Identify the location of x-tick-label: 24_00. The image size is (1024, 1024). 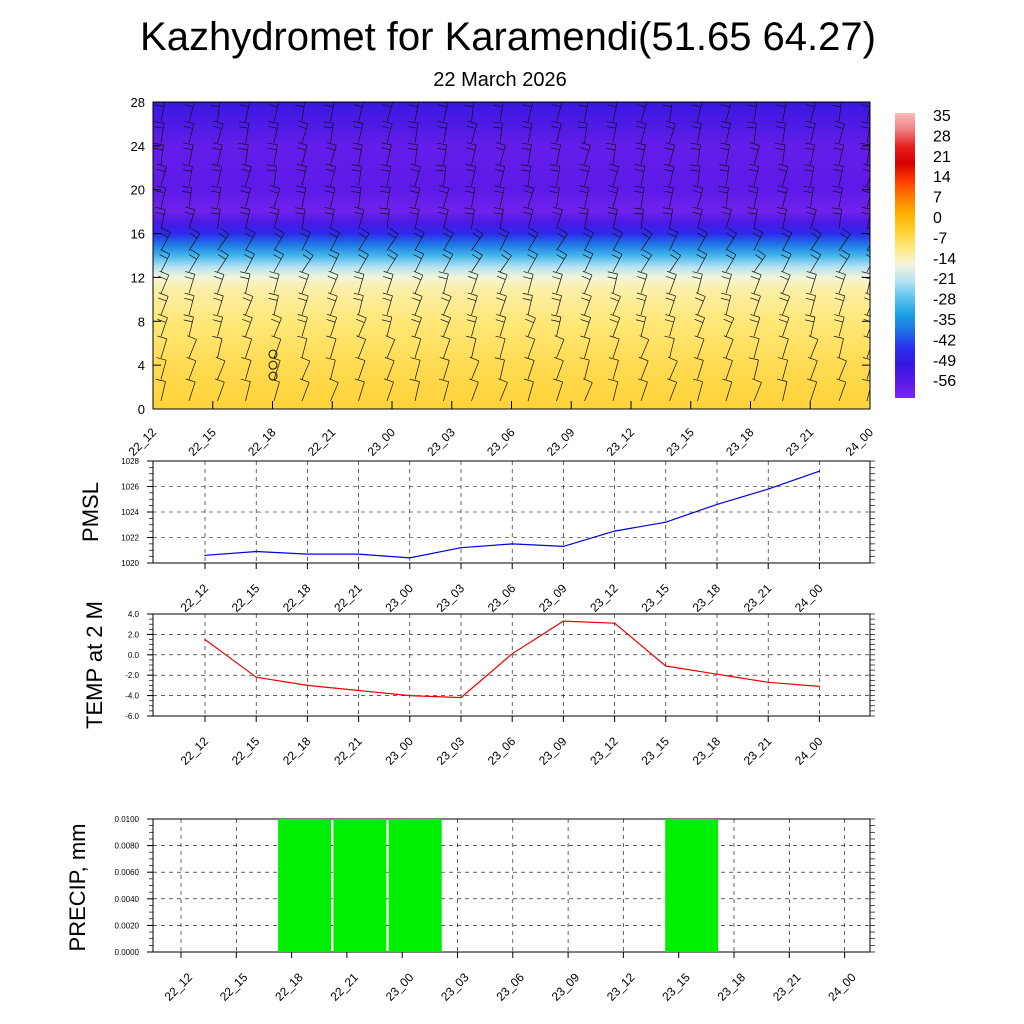
(809, 751).